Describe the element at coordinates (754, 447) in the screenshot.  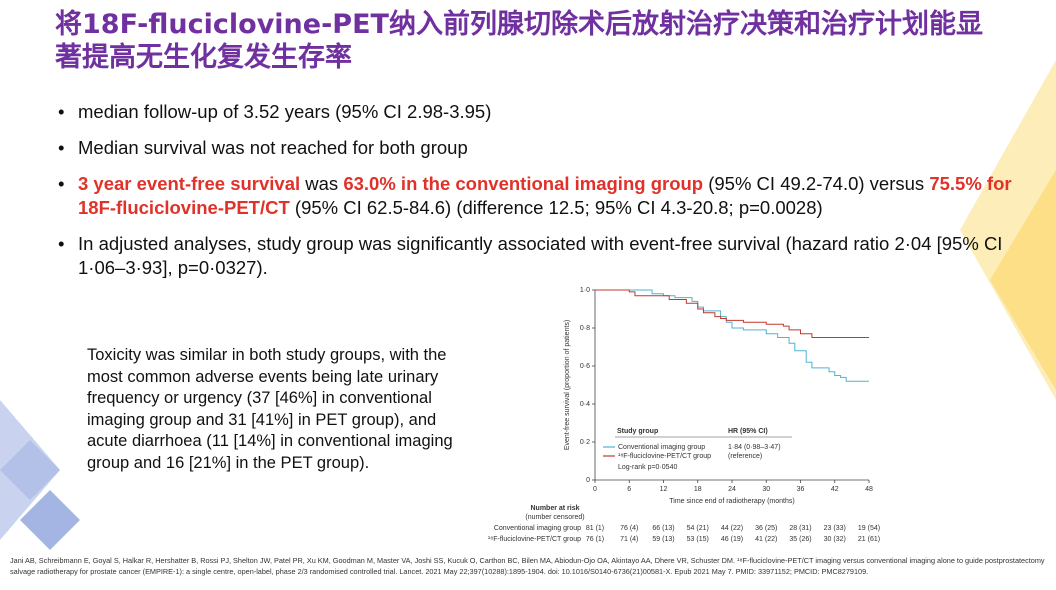
I see `legend-hr: 1·84 (0·98–3·47)` at that location.